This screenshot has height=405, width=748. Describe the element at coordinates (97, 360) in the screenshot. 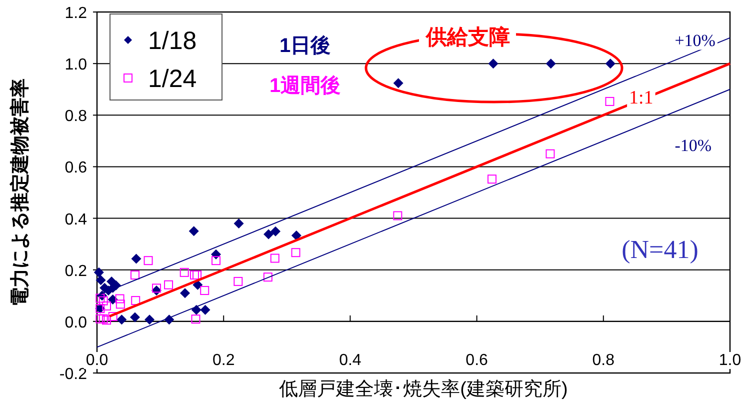

I see `x-tick-label: 0.0` at that location.